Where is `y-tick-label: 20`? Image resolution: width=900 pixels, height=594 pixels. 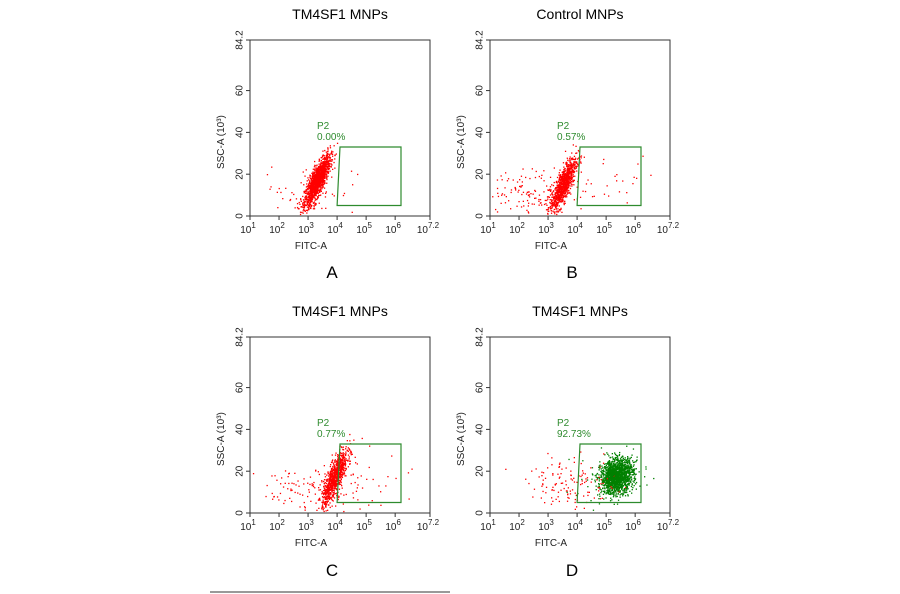
y-tick-label: 20 is located at coordinates (480, 174).